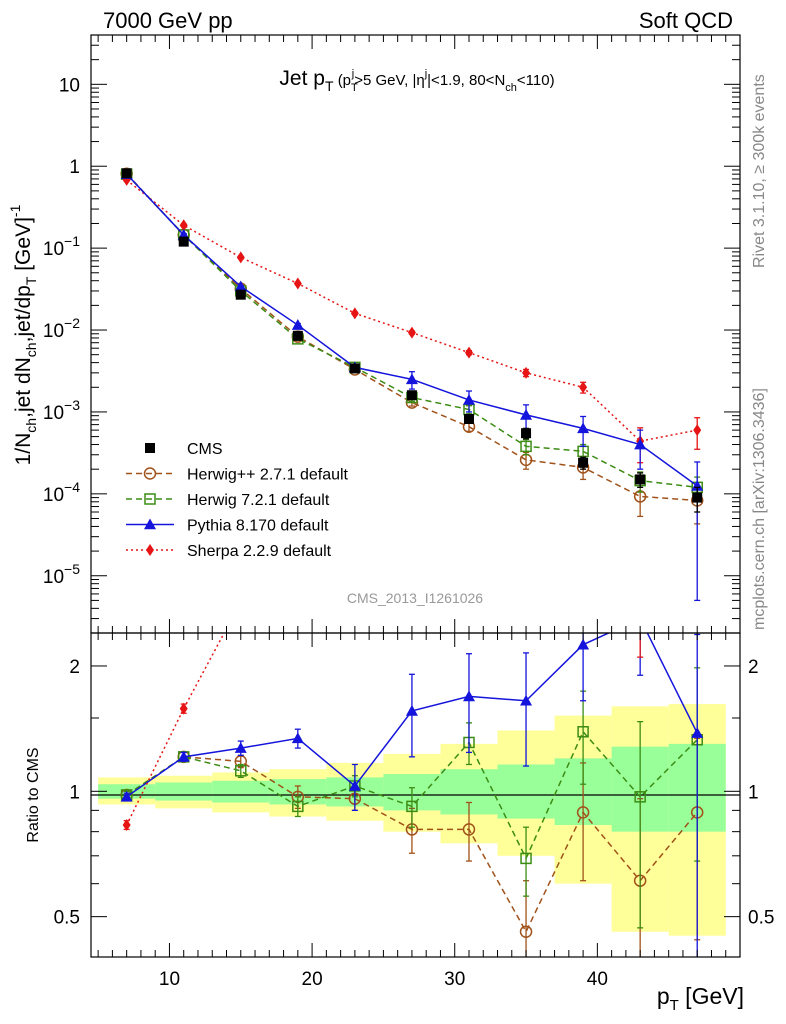 Image resolution: width=786 pixels, height=1024 pixels. Describe the element at coordinates (416, 80) in the screenshot. I see `main-chart-title: Jet pT (pTj>5 GeV, |ηj|<1.9, 80<Nch<110)` at that location.